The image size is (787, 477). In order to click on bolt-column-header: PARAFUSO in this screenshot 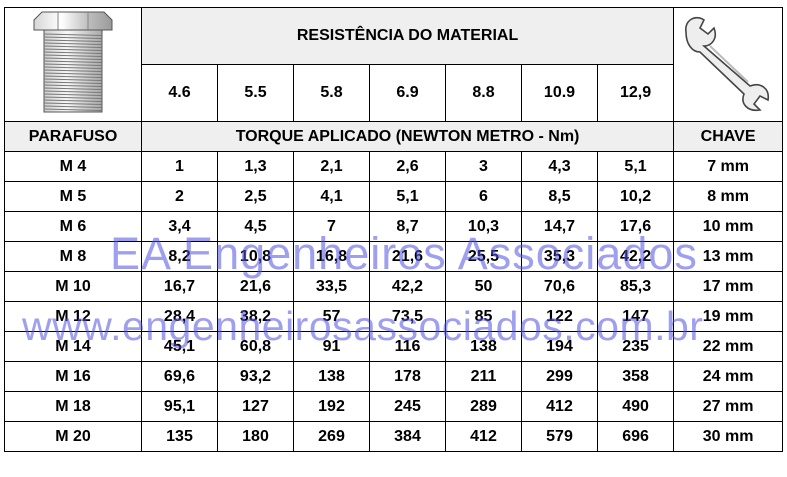, I will do `click(73, 136)`.